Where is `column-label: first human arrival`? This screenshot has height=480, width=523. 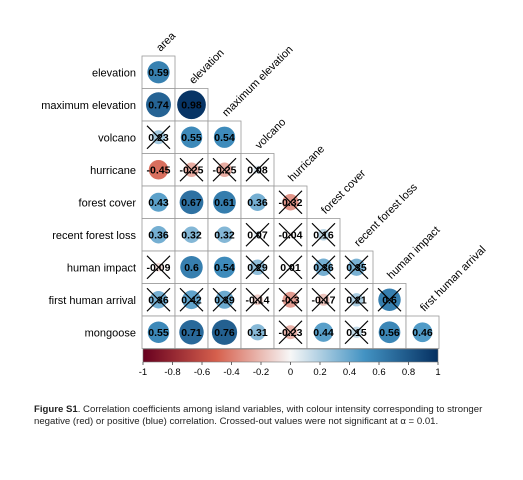 column-label: first human arrival is located at coordinates (453, 279).